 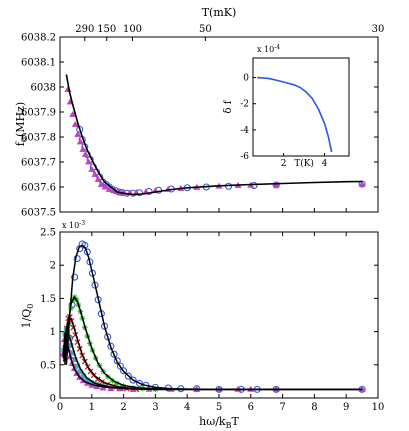 What do you see at coordinates (60, 407) in the screenshot?
I see `bottom-x-tick-label: 0` at bounding box center [60, 407].